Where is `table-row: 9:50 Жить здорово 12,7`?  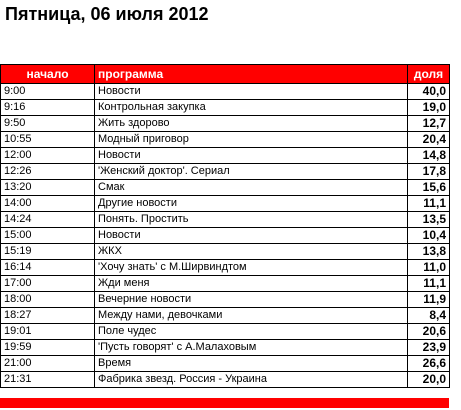 table-row: 9:50 Жить здорово 12,7 is located at coordinates (225, 123).